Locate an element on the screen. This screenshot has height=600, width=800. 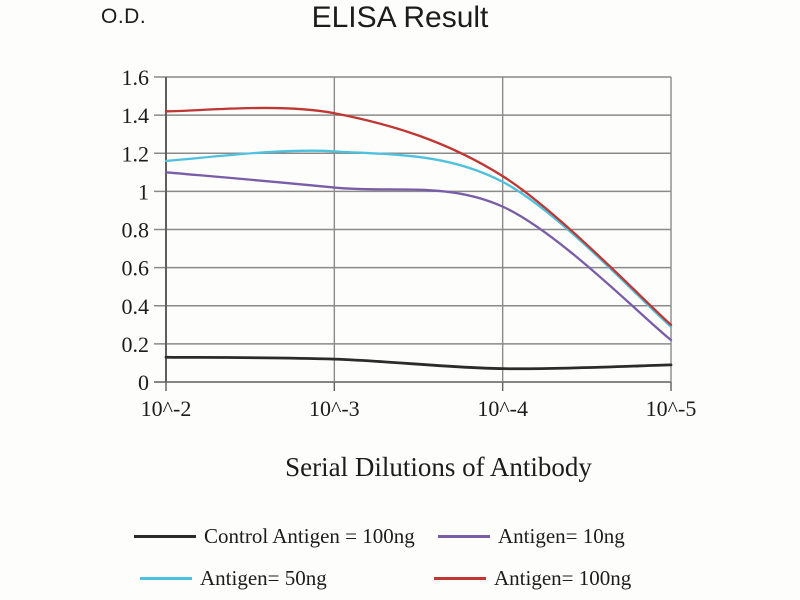
x-axis-title: Serial Dilutions of Antibody is located at coordinates (438, 467).